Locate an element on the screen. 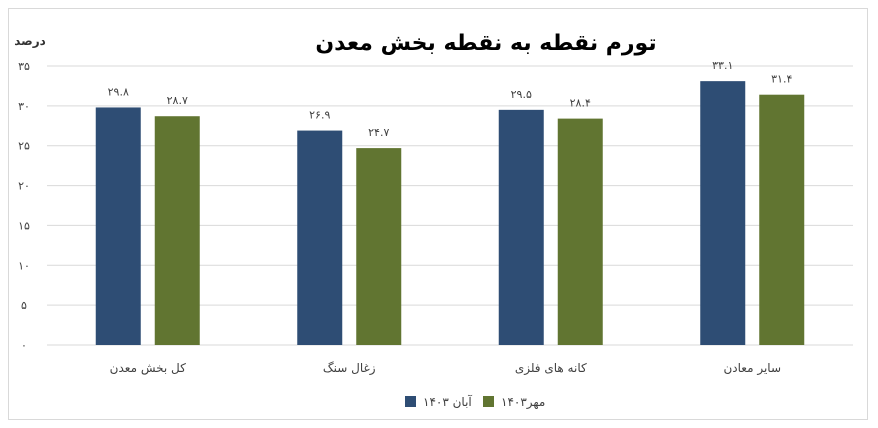 The width and height of the screenshot is (878, 428). data-label: ۲۶.۹ is located at coordinates (319, 115).